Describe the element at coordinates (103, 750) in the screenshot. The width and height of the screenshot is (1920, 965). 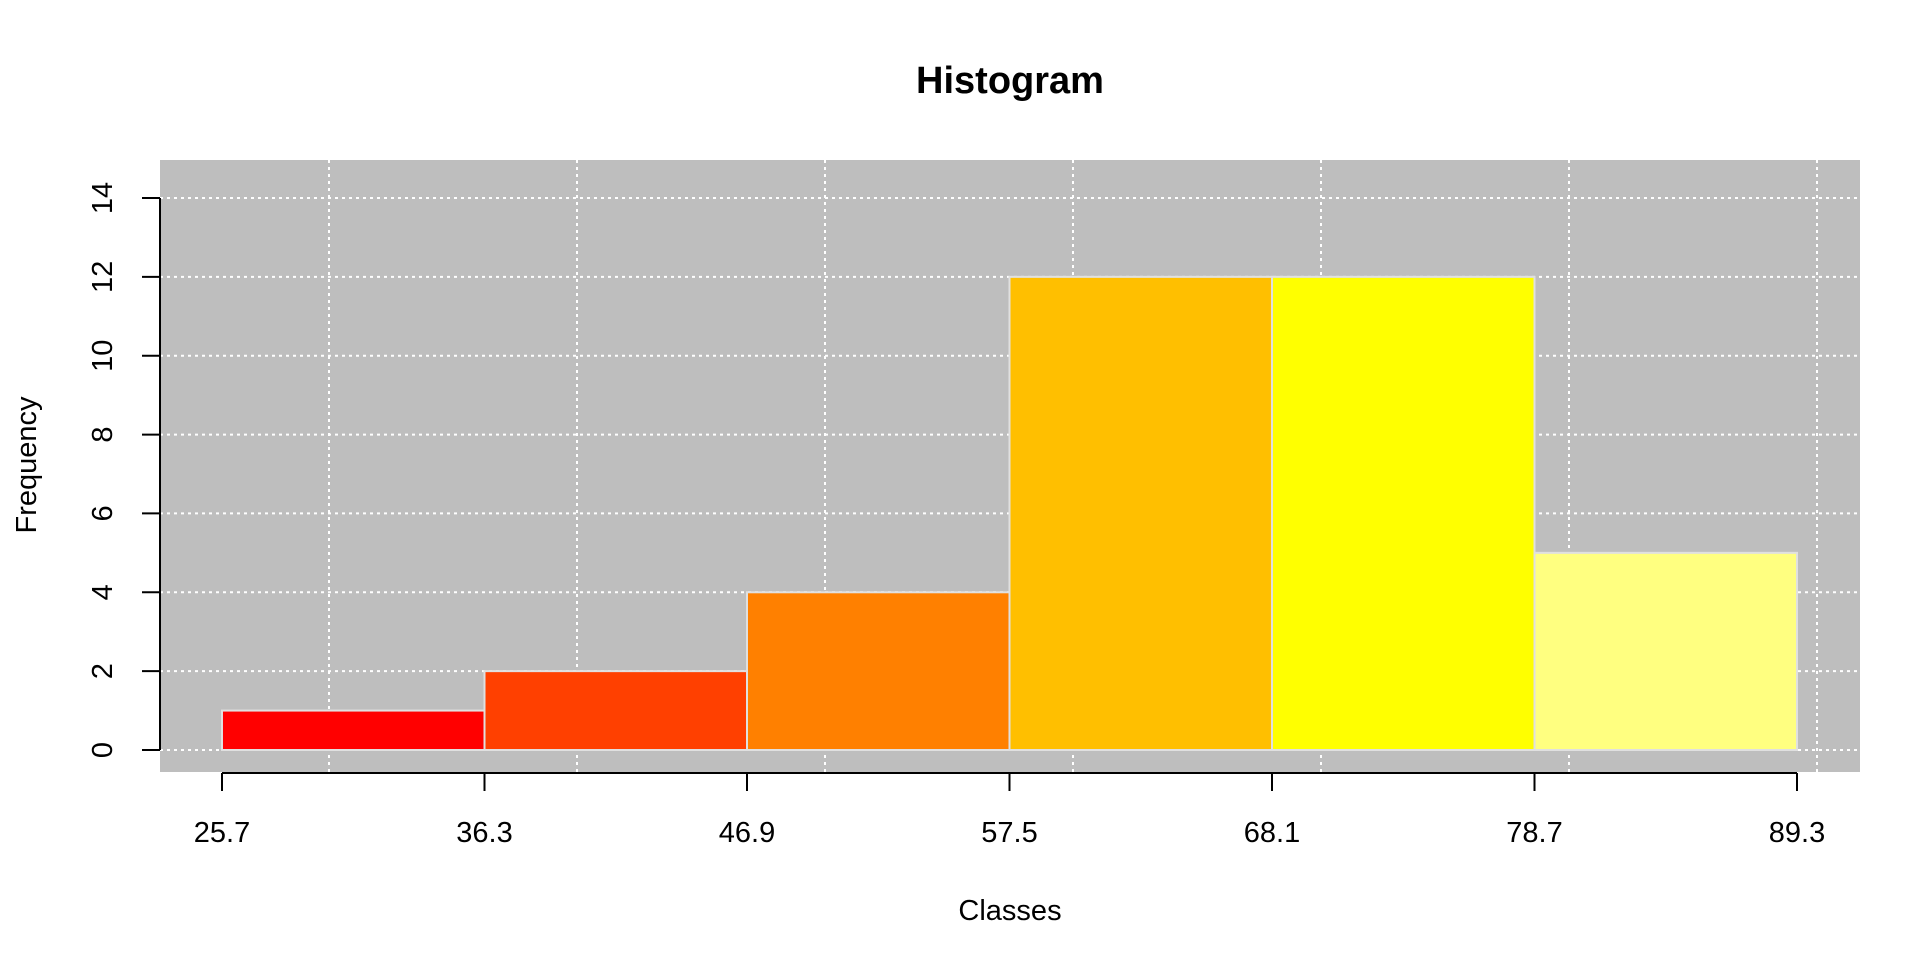
I see `y-tick-label: 0` at that location.